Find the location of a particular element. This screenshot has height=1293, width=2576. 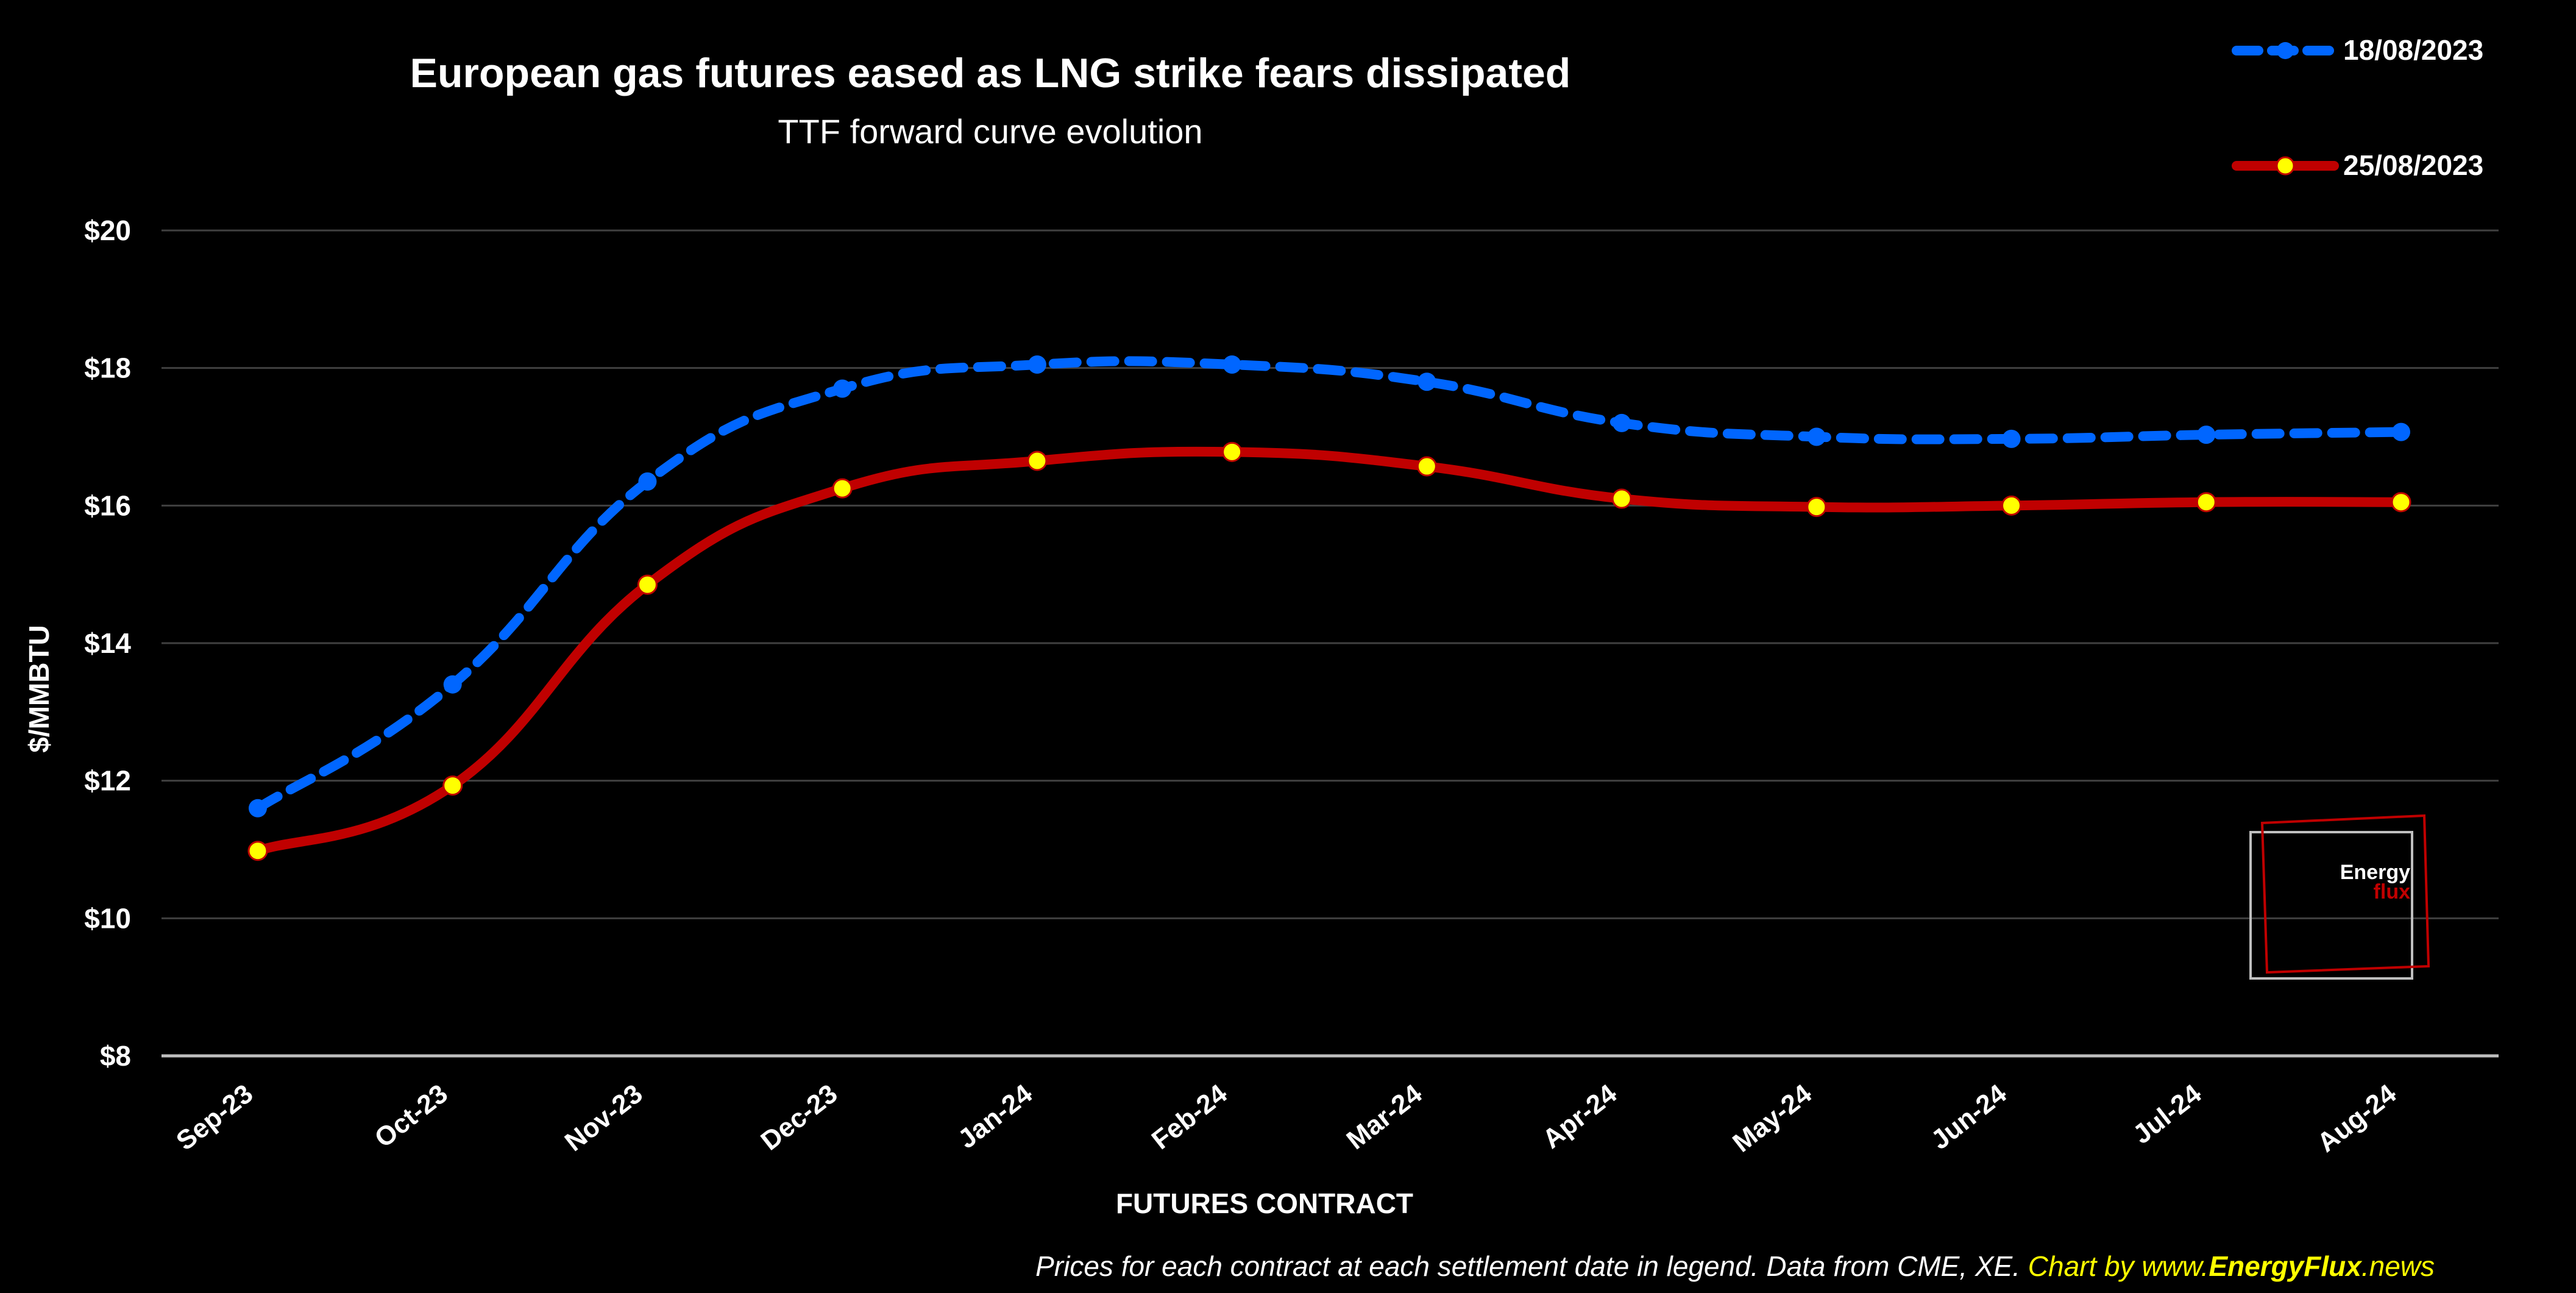

y-tick-label: $14 is located at coordinates (107, 643).